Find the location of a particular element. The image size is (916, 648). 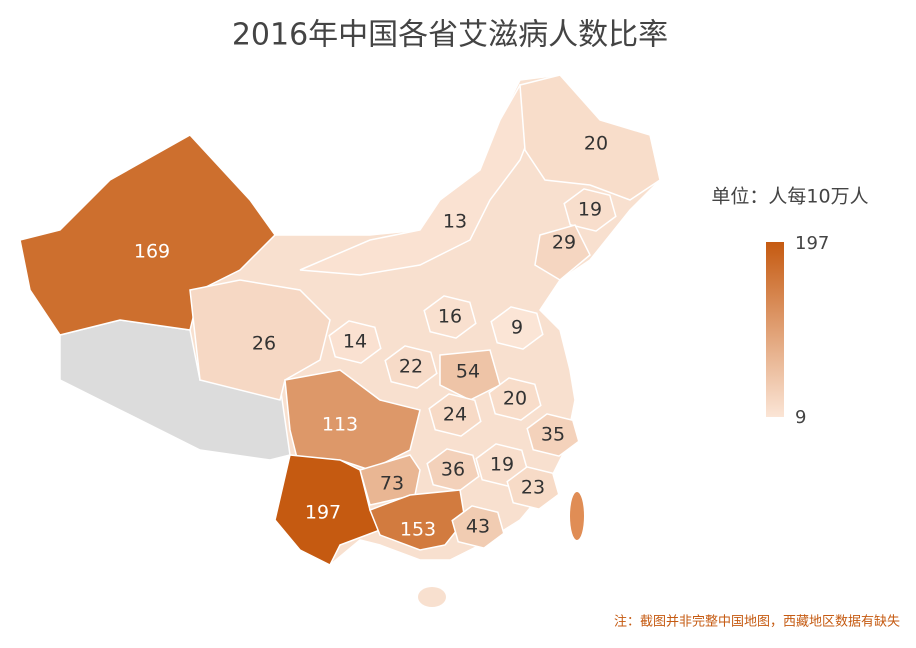

province-label: 43 is located at coordinates (478, 527).